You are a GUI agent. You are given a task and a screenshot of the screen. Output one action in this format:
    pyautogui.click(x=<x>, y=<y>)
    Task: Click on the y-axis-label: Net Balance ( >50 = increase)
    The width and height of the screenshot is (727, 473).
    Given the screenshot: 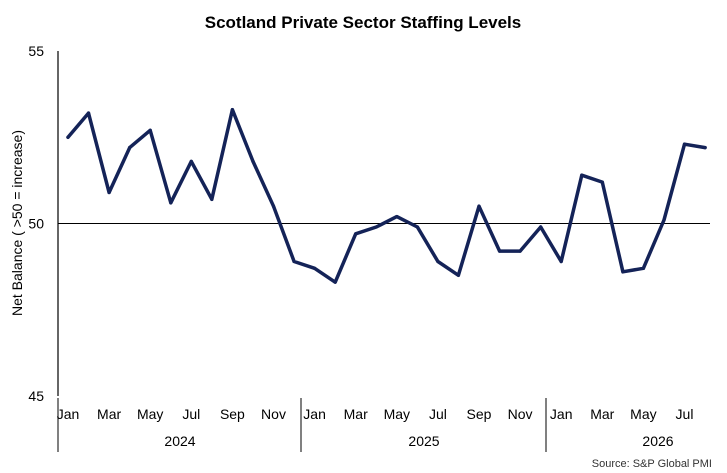 What is the action you would take?
    pyautogui.click(x=17, y=223)
    